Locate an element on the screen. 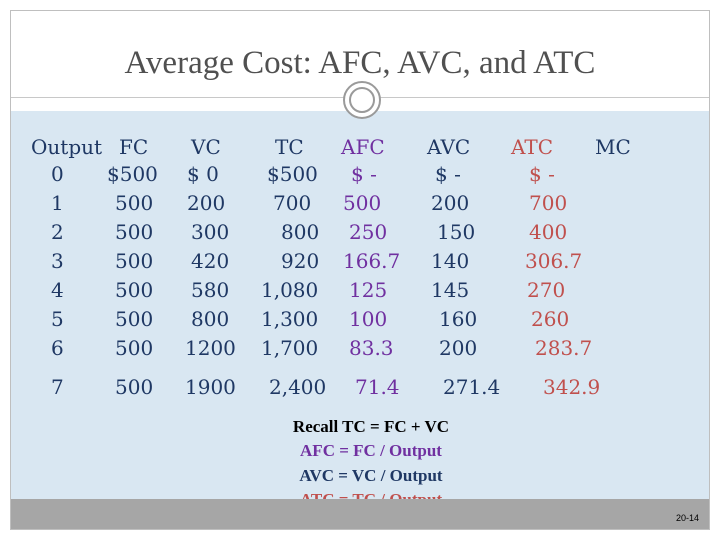  footer-bar: 20-14 is located at coordinates (360, 514).